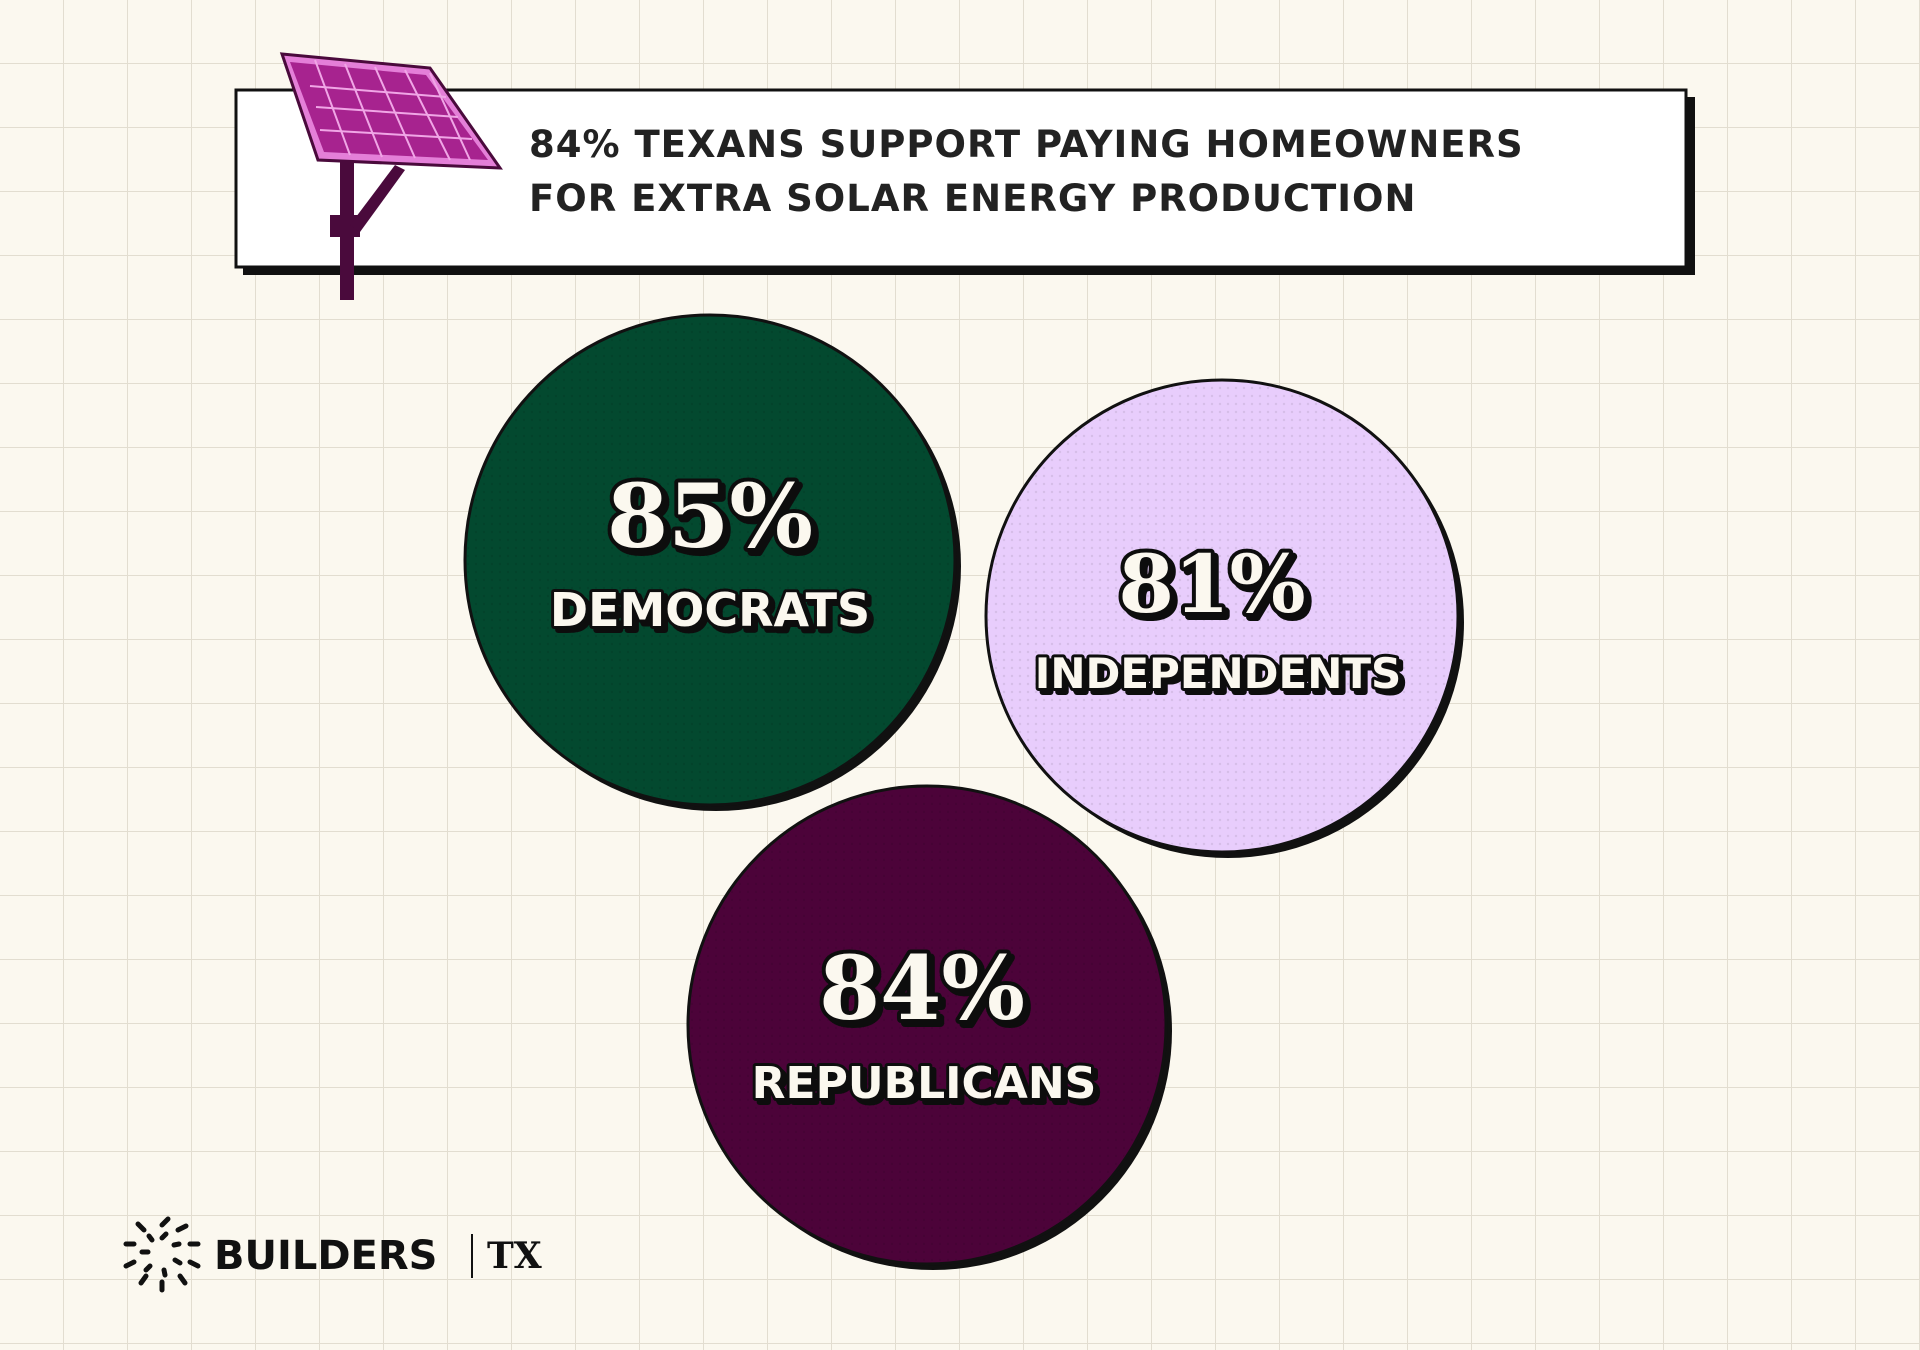 The height and width of the screenshot is (1350, 1920). What do you see at coordinates (1211, 584) in the screenshot?
I see `group-value: 81%` at bounding box center [1211, 584].